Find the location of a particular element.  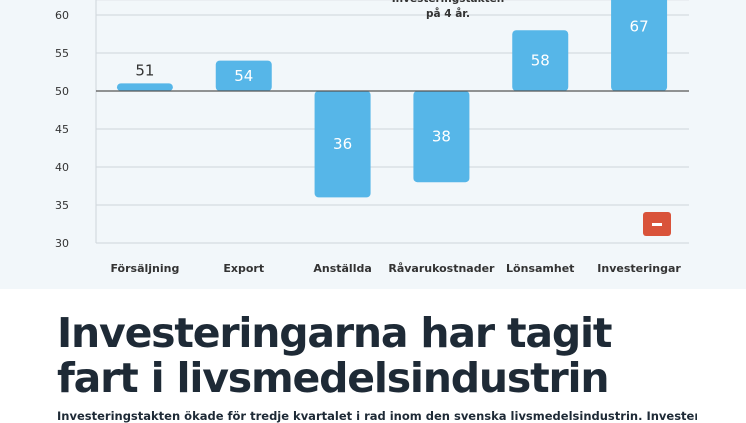

data-label: 51 is located at coordinates (144, 70).